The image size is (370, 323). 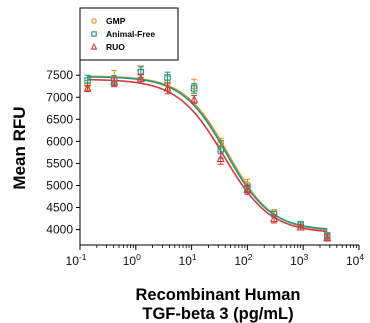 What do you see at coordinates (59, 185) in the screenshot?
I see `y-tick-label: 5000` at bounding box center [59, 185].